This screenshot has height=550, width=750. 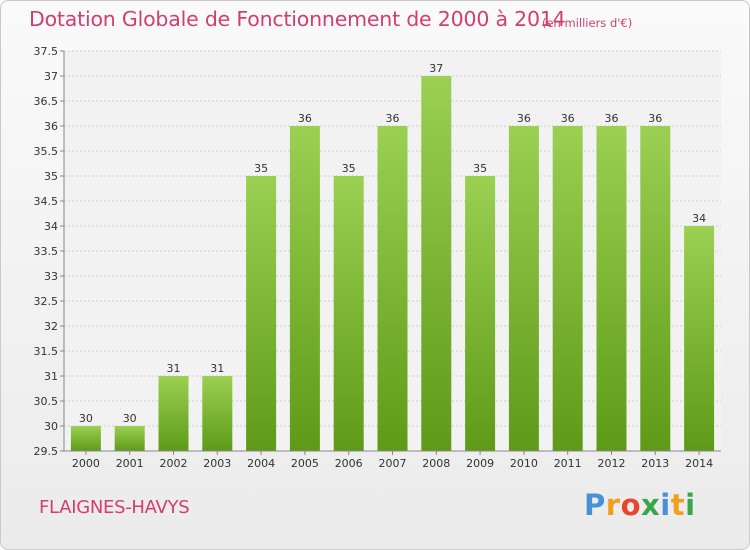 I want to click on y-tick-label: 31.5, so click(x=46, y=351).